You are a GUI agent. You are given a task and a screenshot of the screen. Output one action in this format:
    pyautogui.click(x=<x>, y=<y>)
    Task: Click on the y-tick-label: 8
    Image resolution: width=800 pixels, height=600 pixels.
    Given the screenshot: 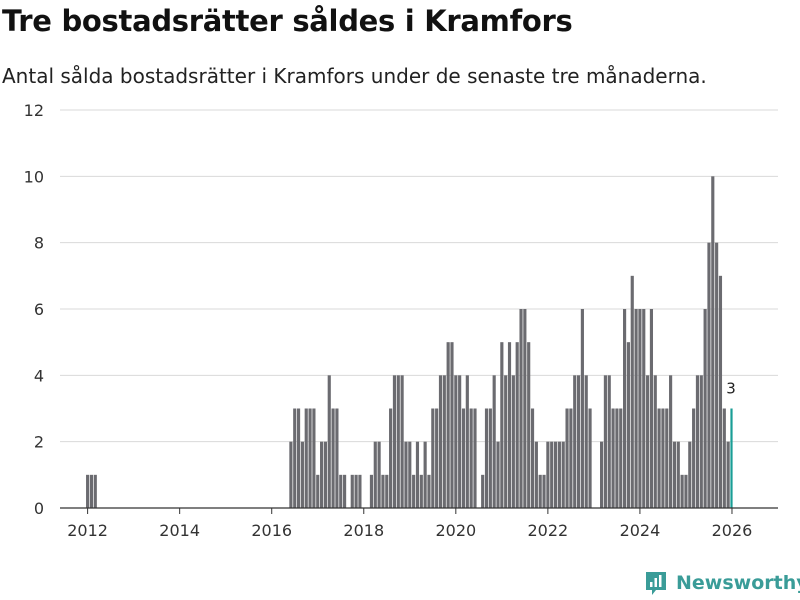 What is the action you would take?
    pyautogui.click(x=39, y=243)
    